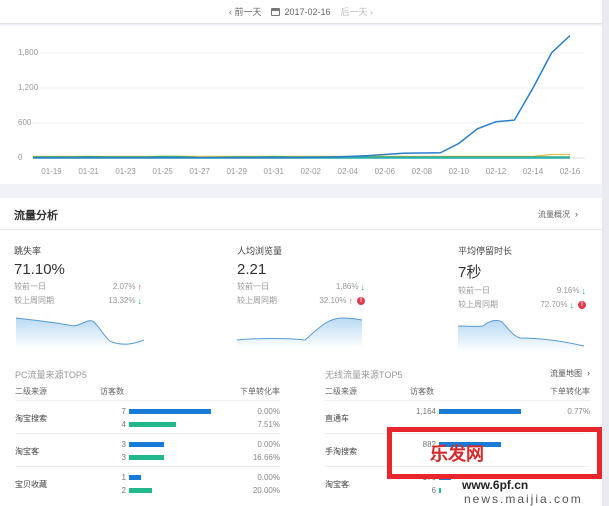 This screenshot has height=506, width=609. What do you see at coordinates (147, 417) in the screenshot?
I see `table-row: 淘宝搜索 7 0.00% 4 7.51%` at bounding box center [147, 417].